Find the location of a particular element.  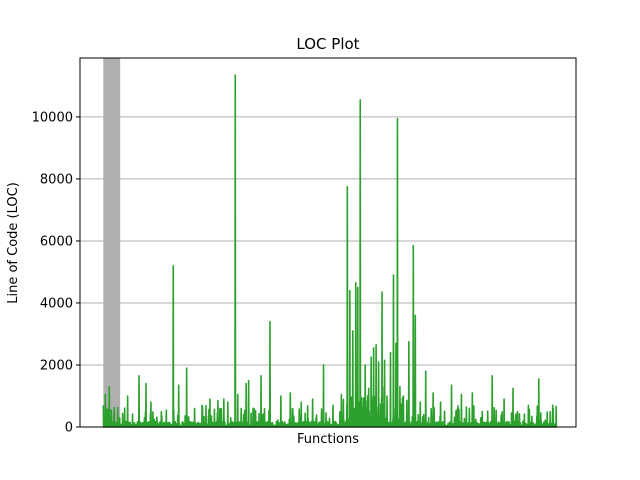

highlight-span-layer is located at coordinates (112, 242).